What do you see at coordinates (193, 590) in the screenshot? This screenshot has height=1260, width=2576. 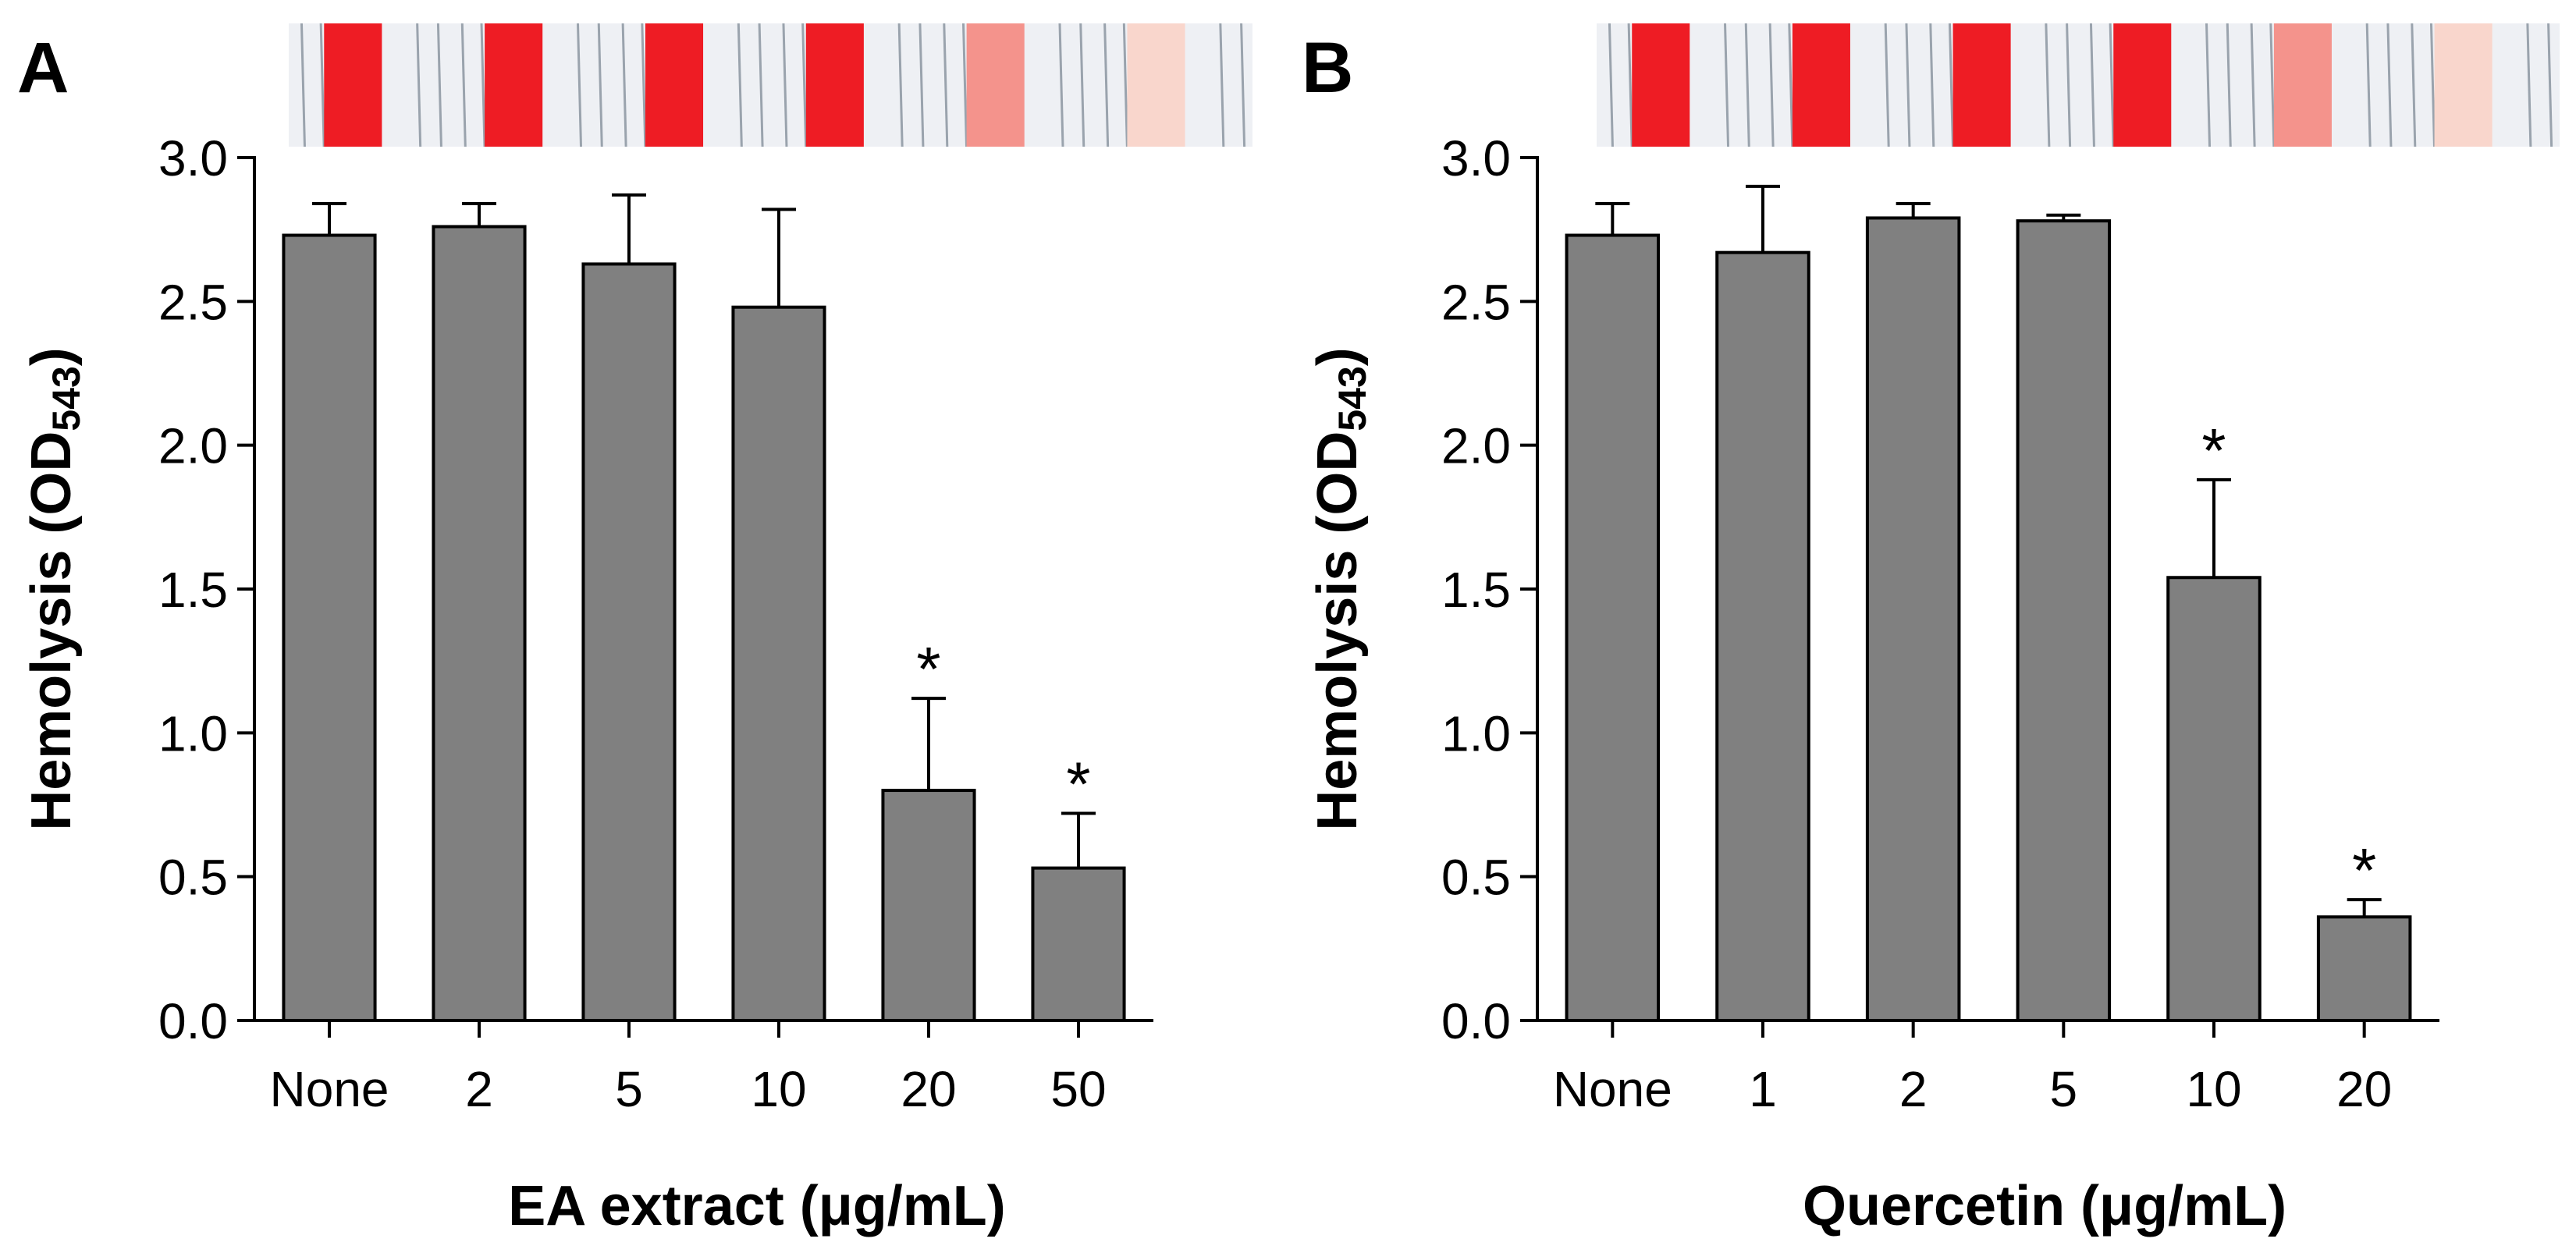 I see `y-tick-label: 1.5` at bounding box center [193, 590].